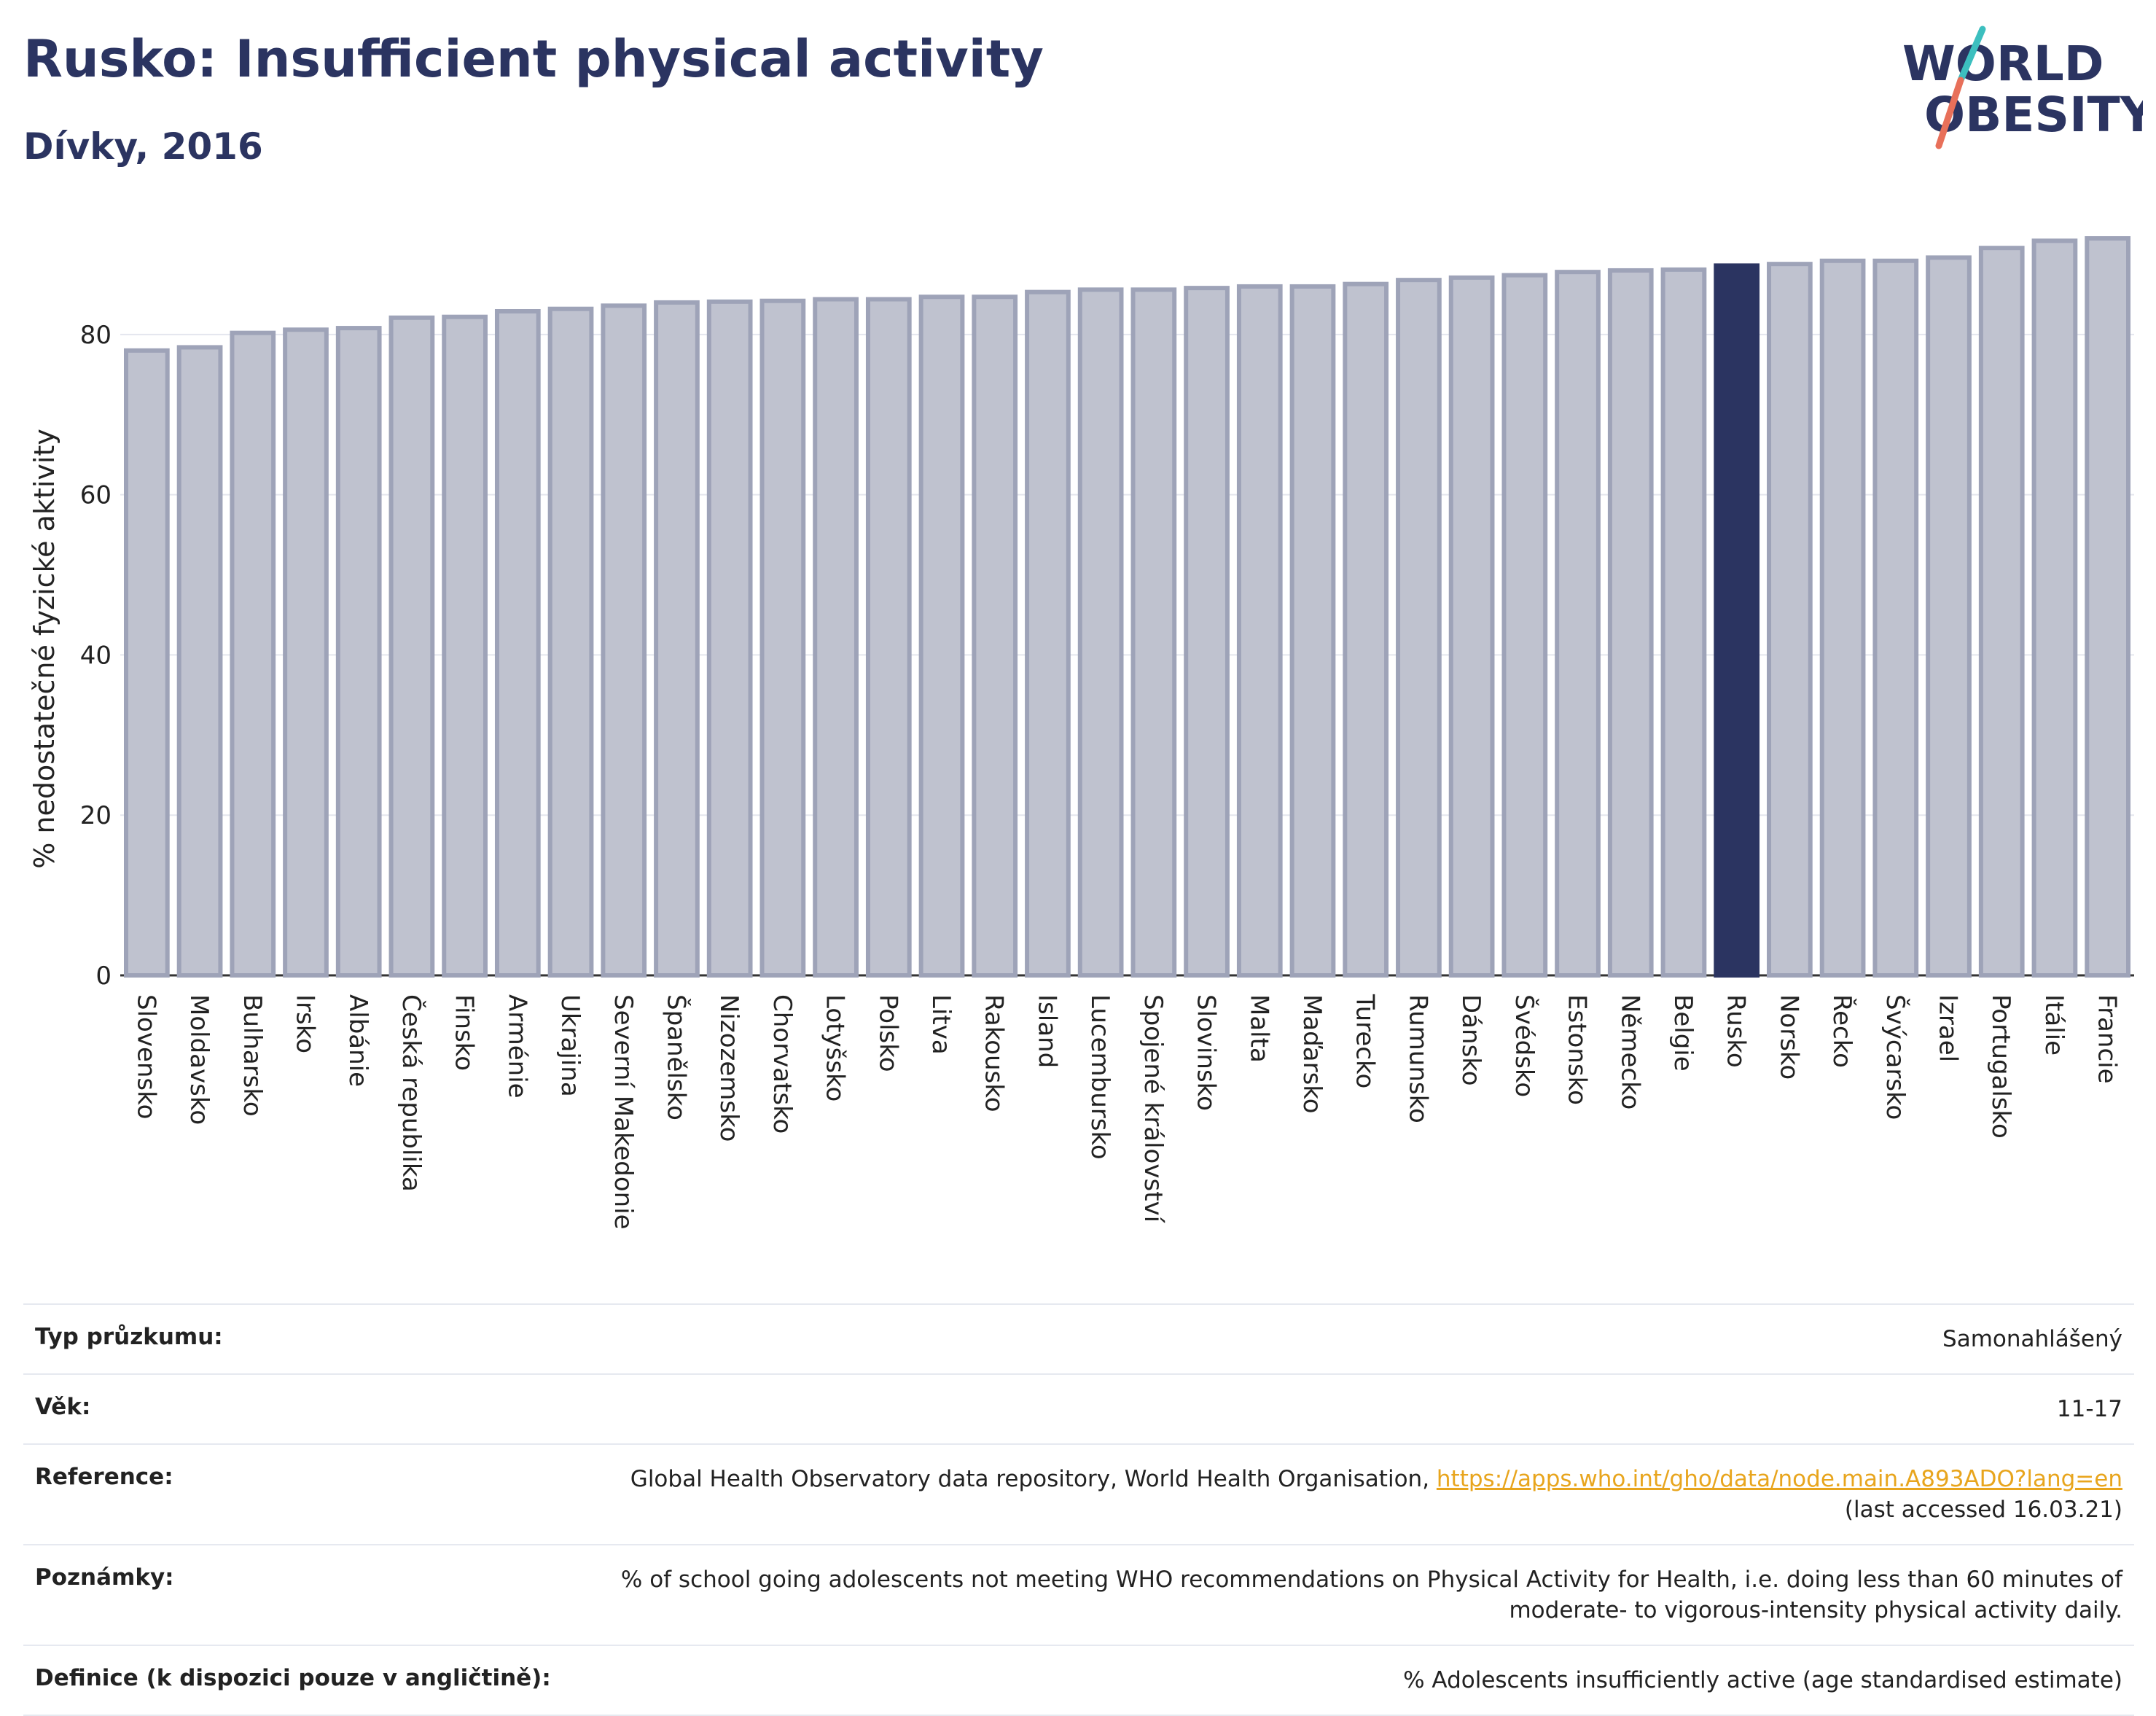  What do you see at coordinates (570, 1045) in the screenshot?
I see `x-category-label: Ukrajina` at bounding box center [570, 1045].